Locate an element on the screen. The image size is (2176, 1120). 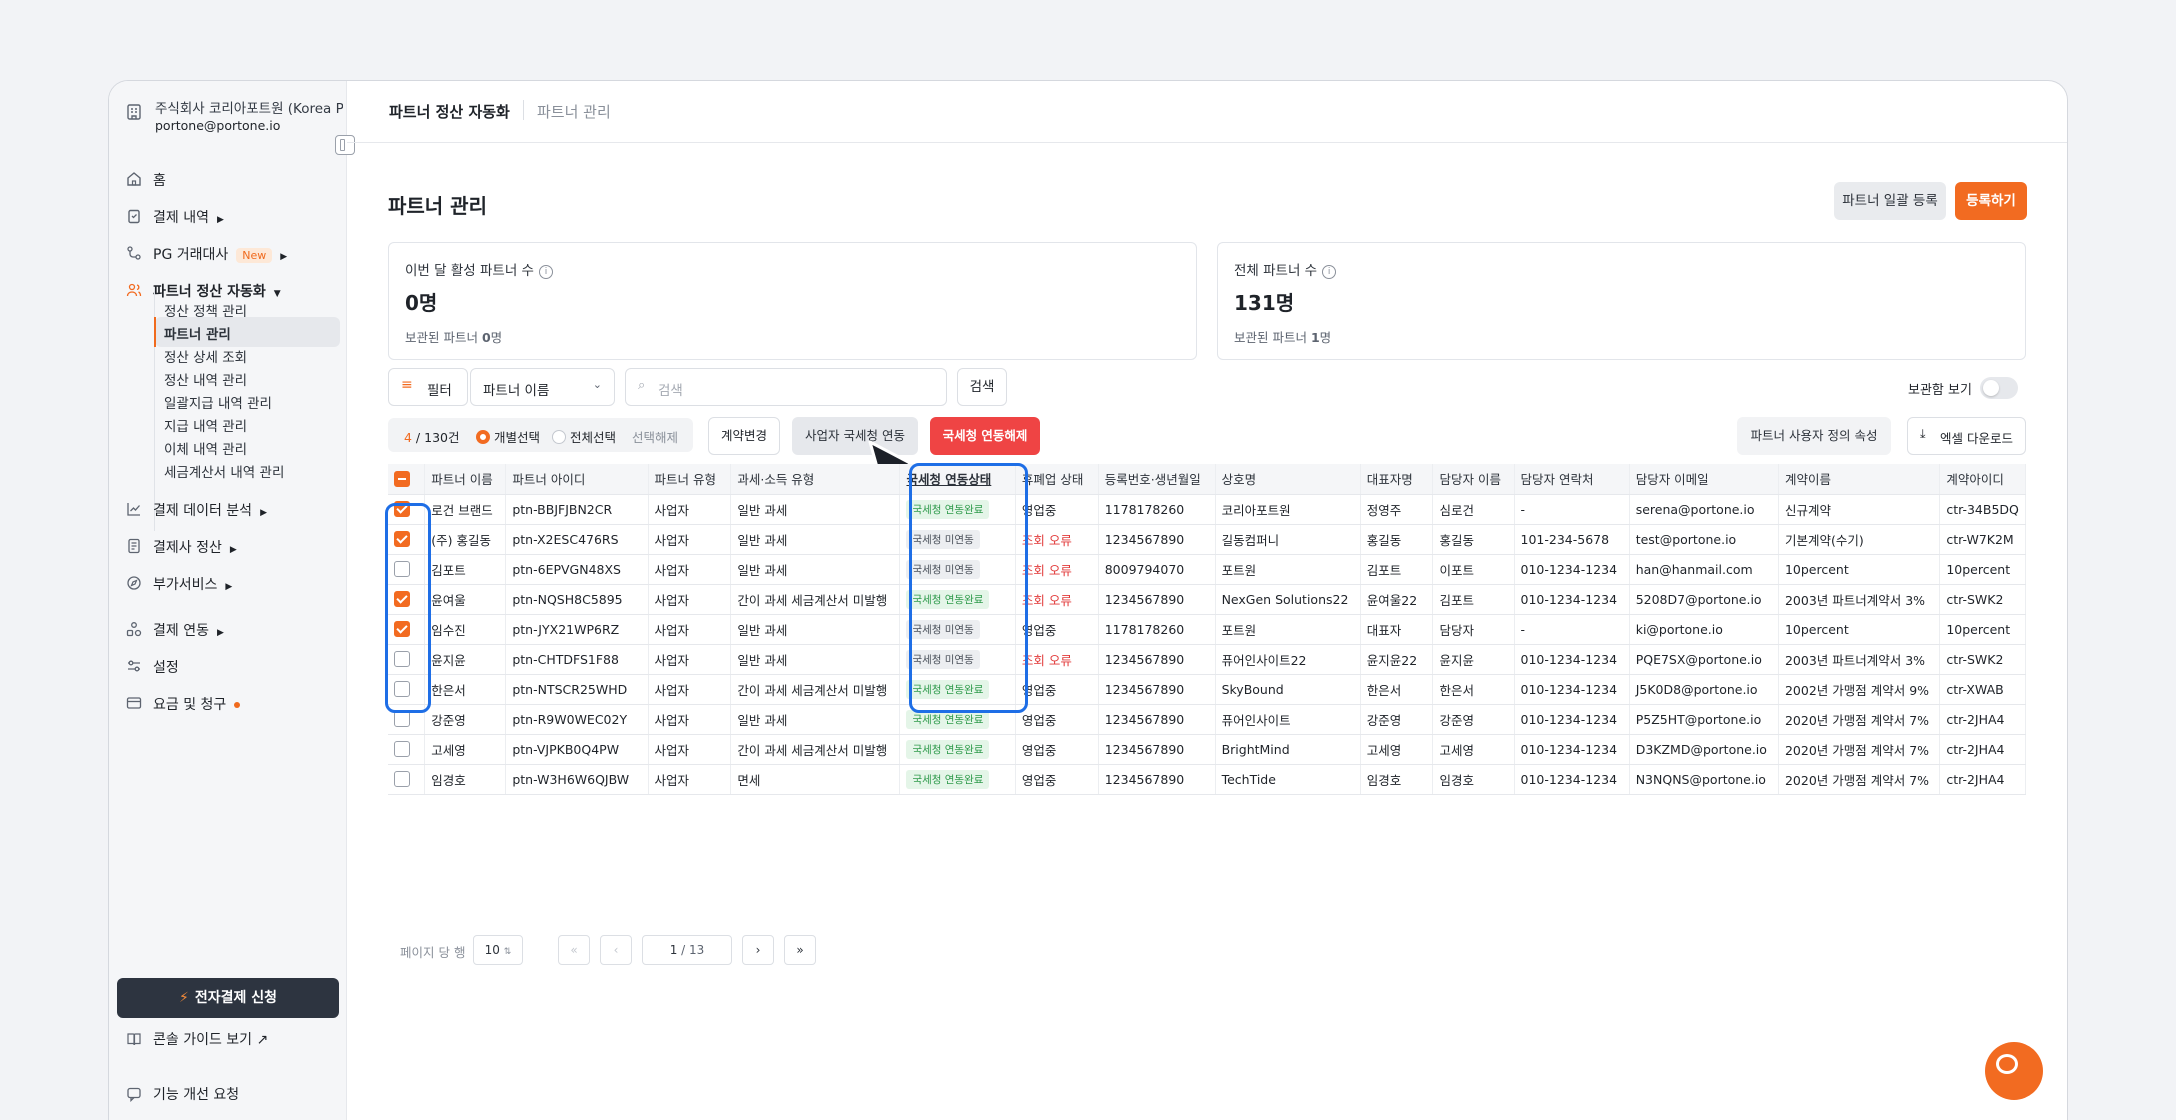
col-header: 과세·소득 유형 is located at coordinates (815, 479).